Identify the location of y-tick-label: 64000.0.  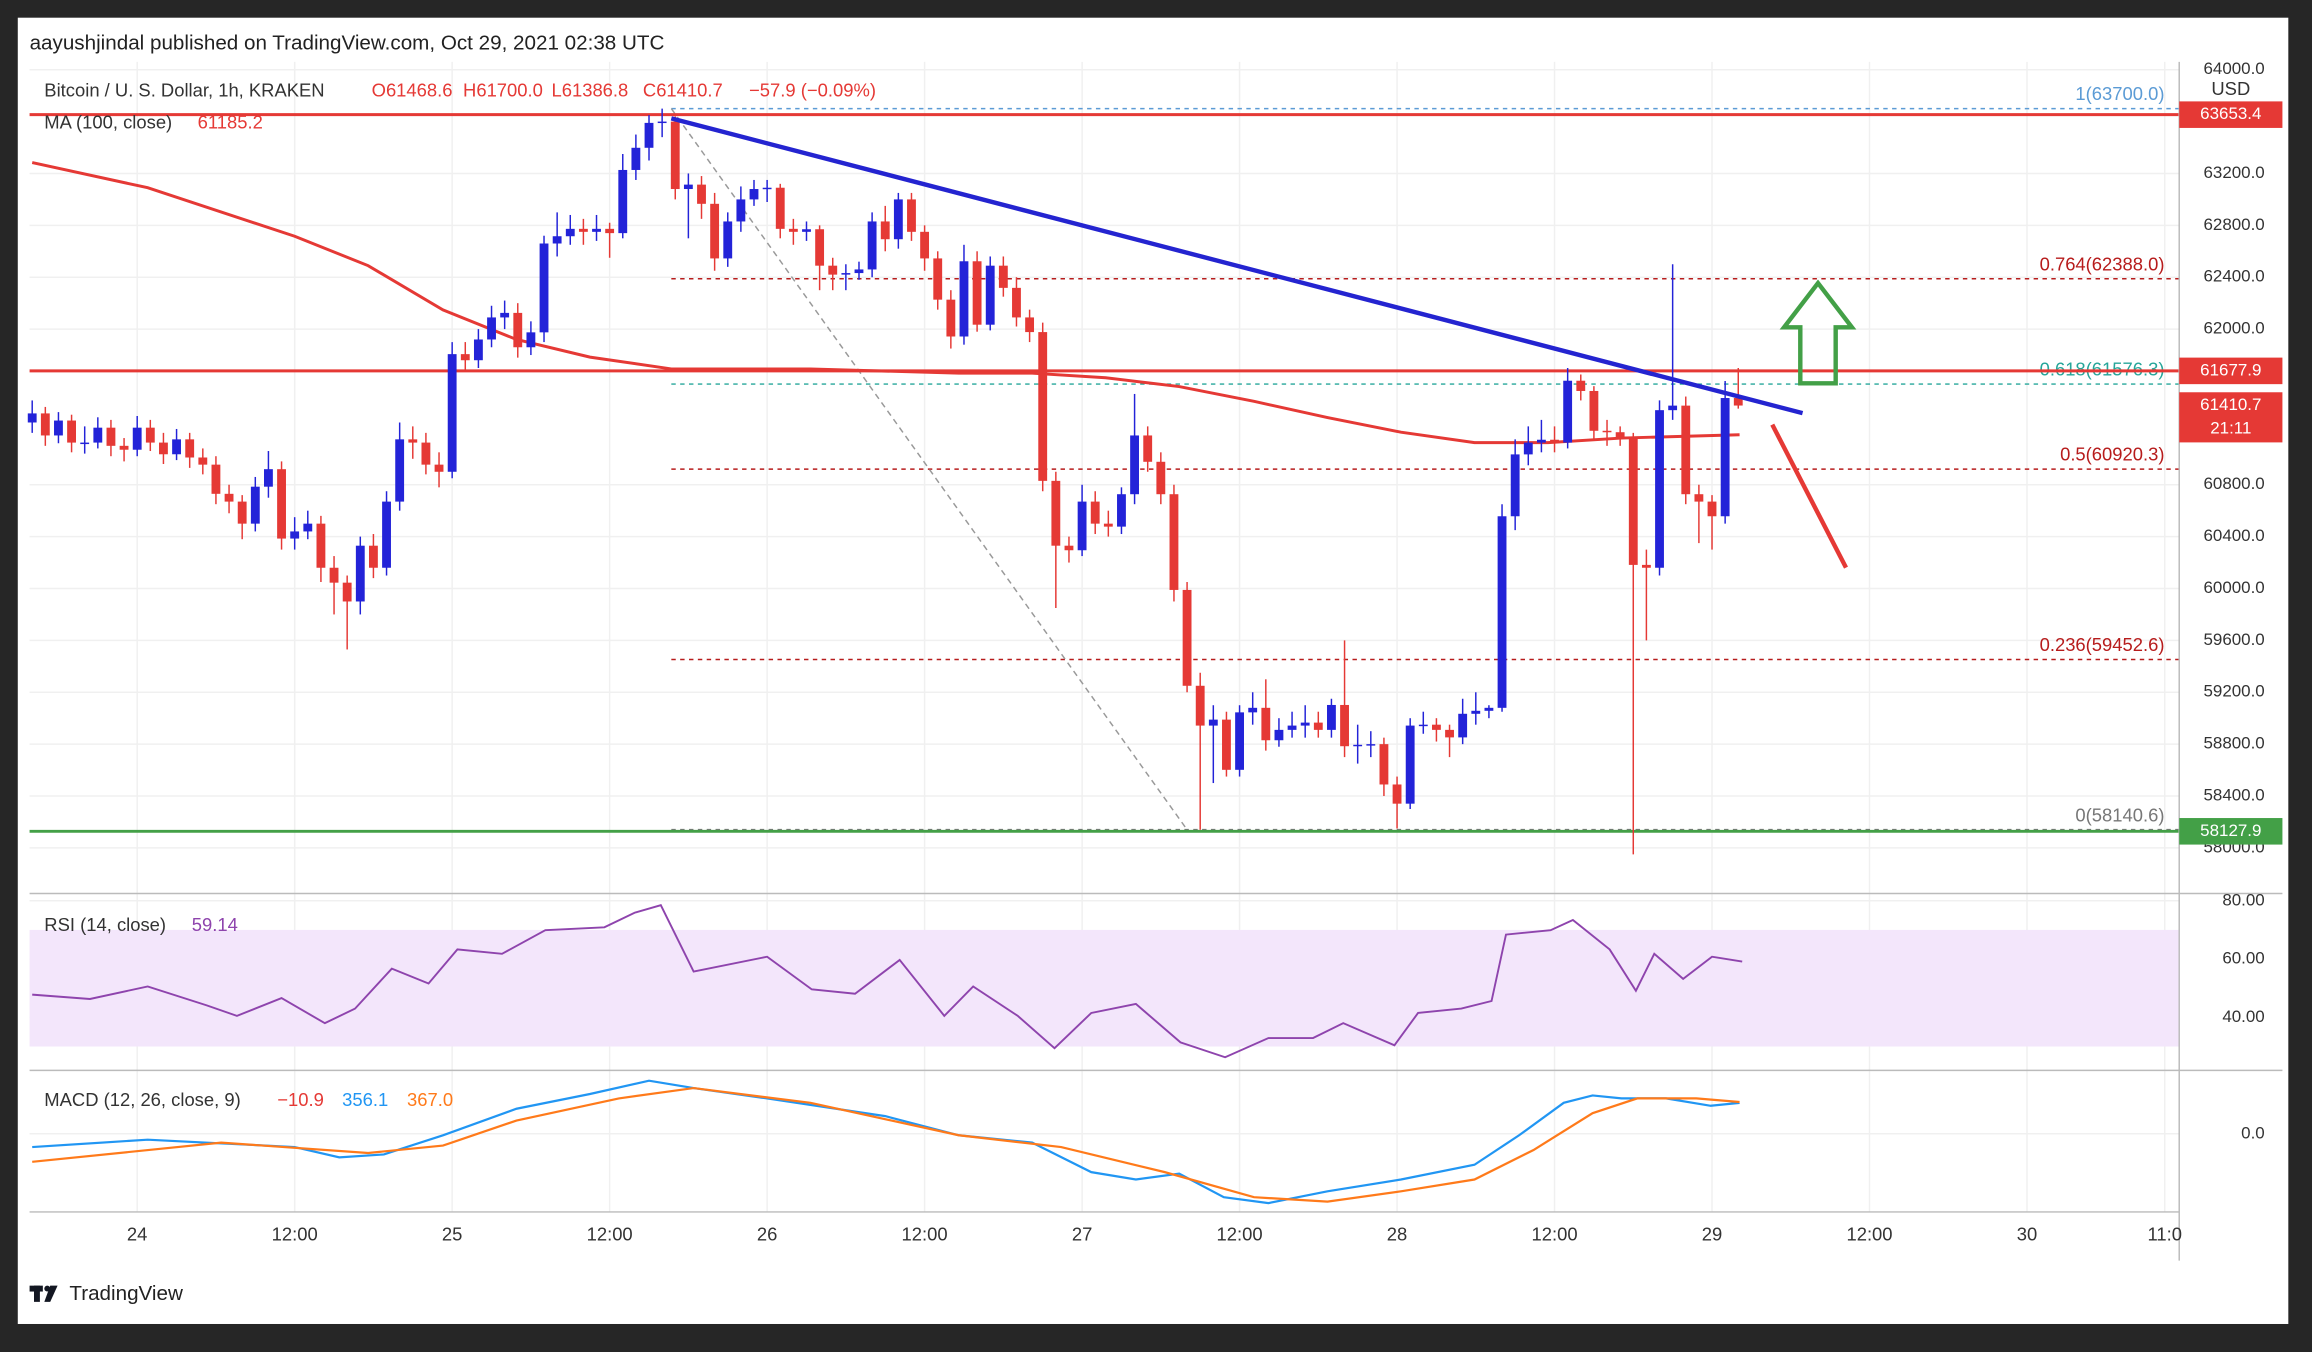
(2233, 68).